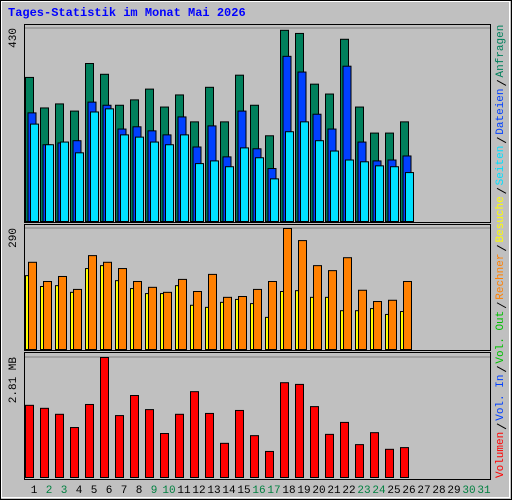 The width and height of the screenshot is (512, 500). Describe the element at coordinates (154, 491) in the screenshot. I see `x-tick-label: 9` at that location.